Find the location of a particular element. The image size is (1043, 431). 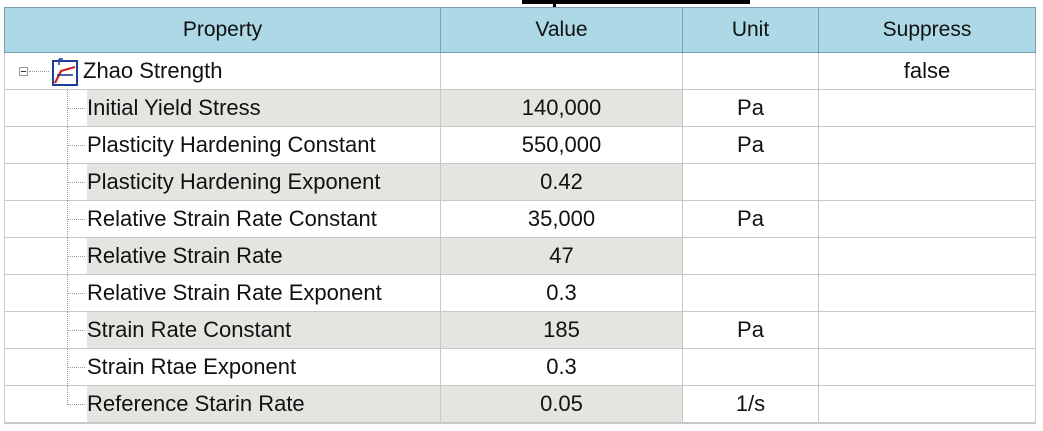

property-cell: Zhao Strength is located at coordinates (222, 71).